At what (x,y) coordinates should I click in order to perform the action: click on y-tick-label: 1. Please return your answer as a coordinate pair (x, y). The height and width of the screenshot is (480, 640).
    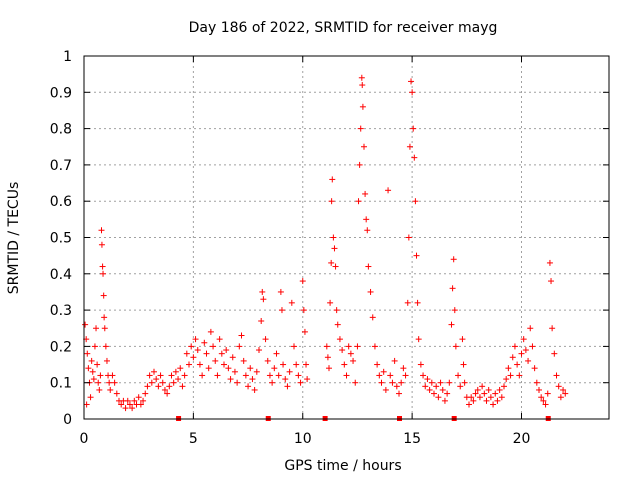
    Looking at the image, I should click on (67, 57).